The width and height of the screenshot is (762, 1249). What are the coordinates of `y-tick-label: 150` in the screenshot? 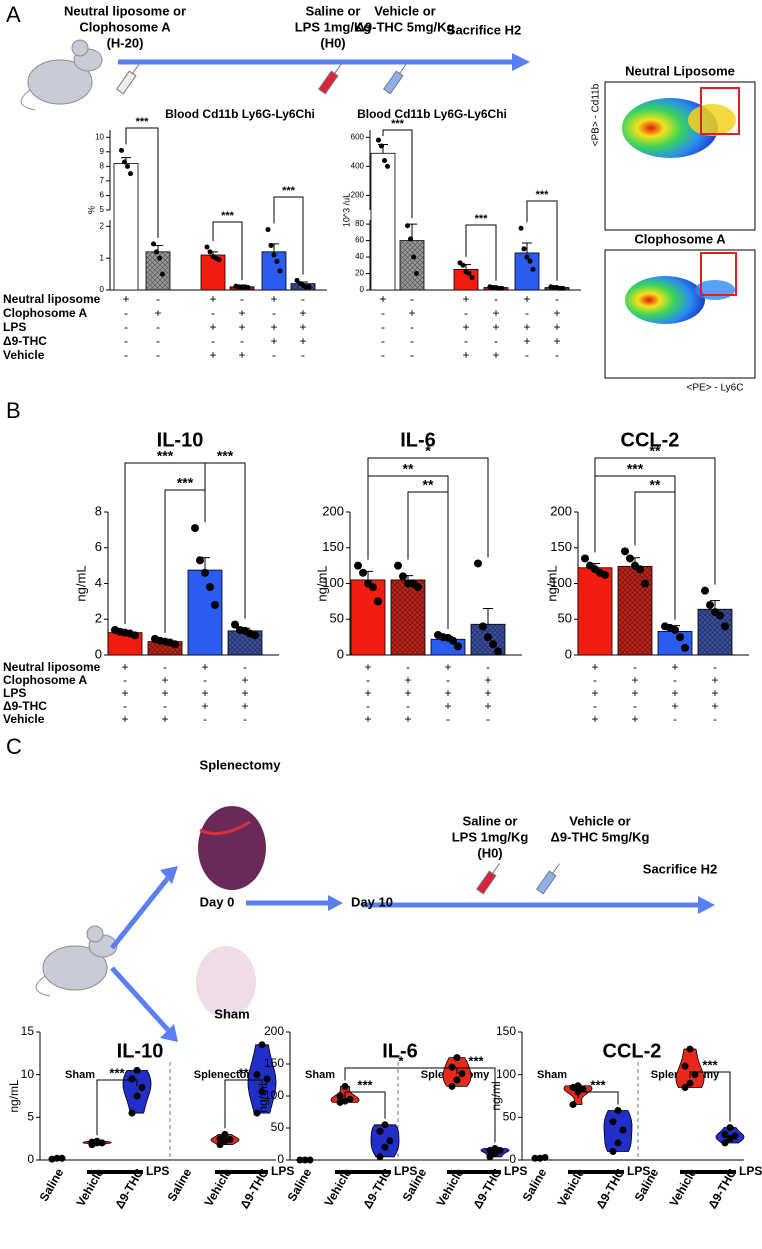 It's located at (333, 546).